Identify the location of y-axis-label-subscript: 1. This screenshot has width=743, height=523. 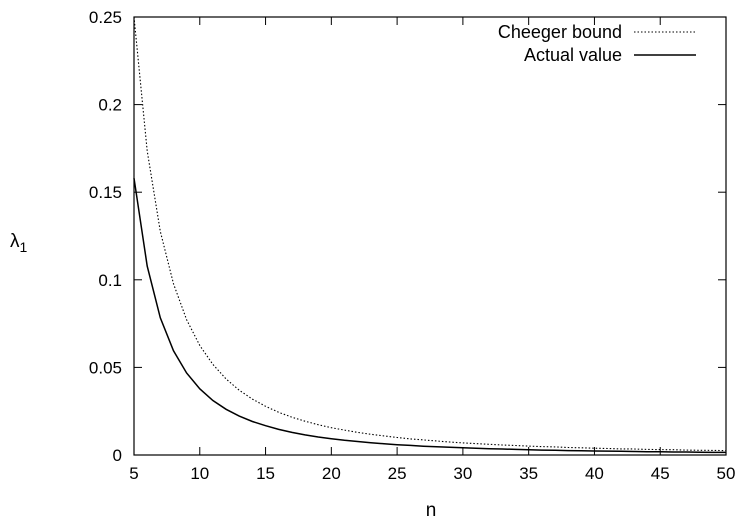
(24, 247).